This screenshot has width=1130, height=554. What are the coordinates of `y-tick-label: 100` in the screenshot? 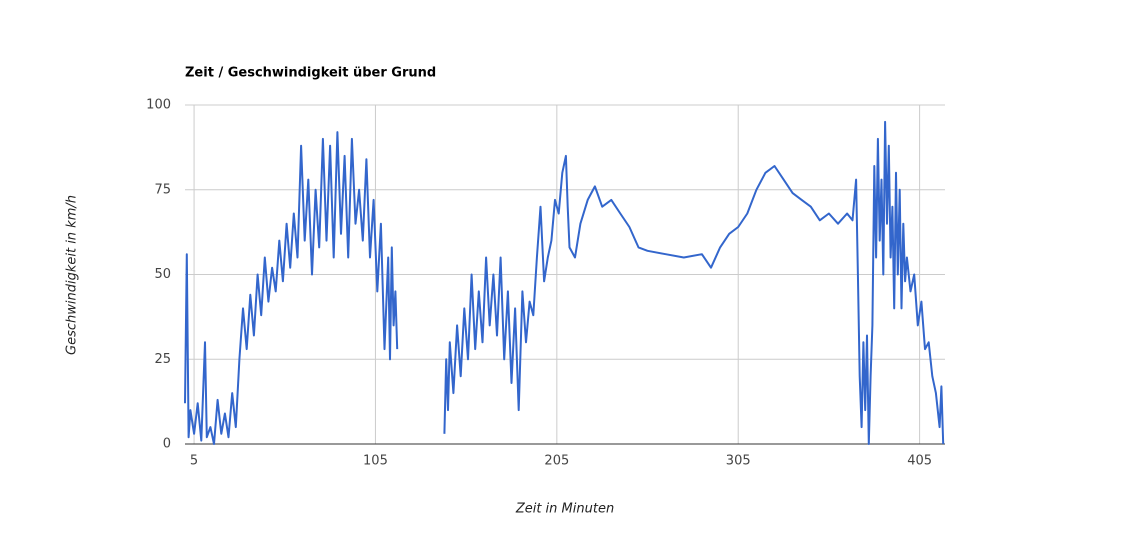 It's located at (158, 105).